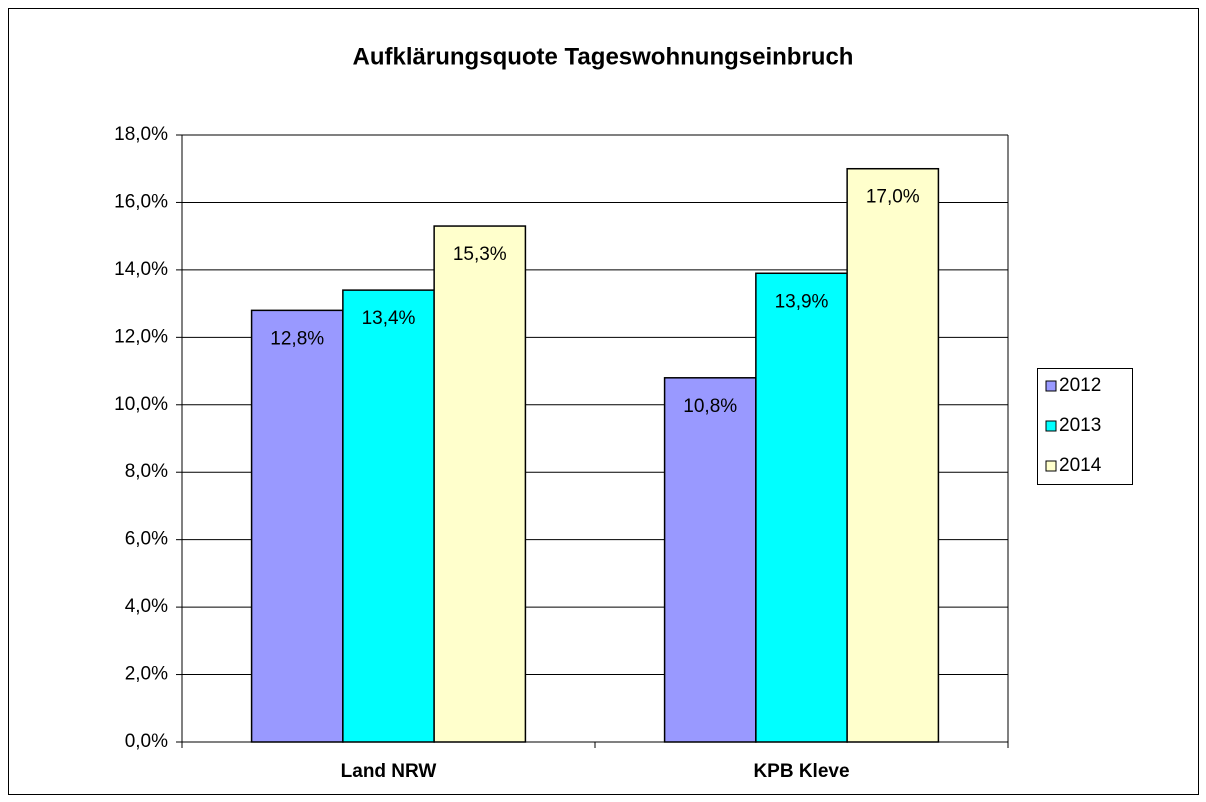 This screenshot has width=1206, height=802. Describe the element at coordinates (1080, 425) in the screenshot. I see `legend-label: 2013` at that location.